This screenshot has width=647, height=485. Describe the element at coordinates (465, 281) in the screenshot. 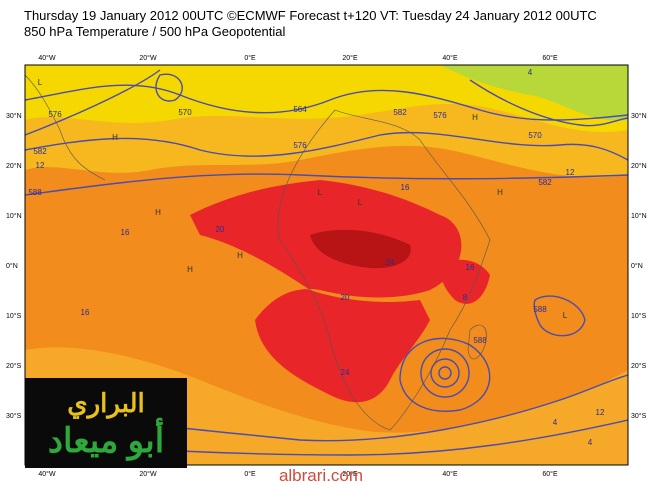

I see `field-hot-east` at that location.